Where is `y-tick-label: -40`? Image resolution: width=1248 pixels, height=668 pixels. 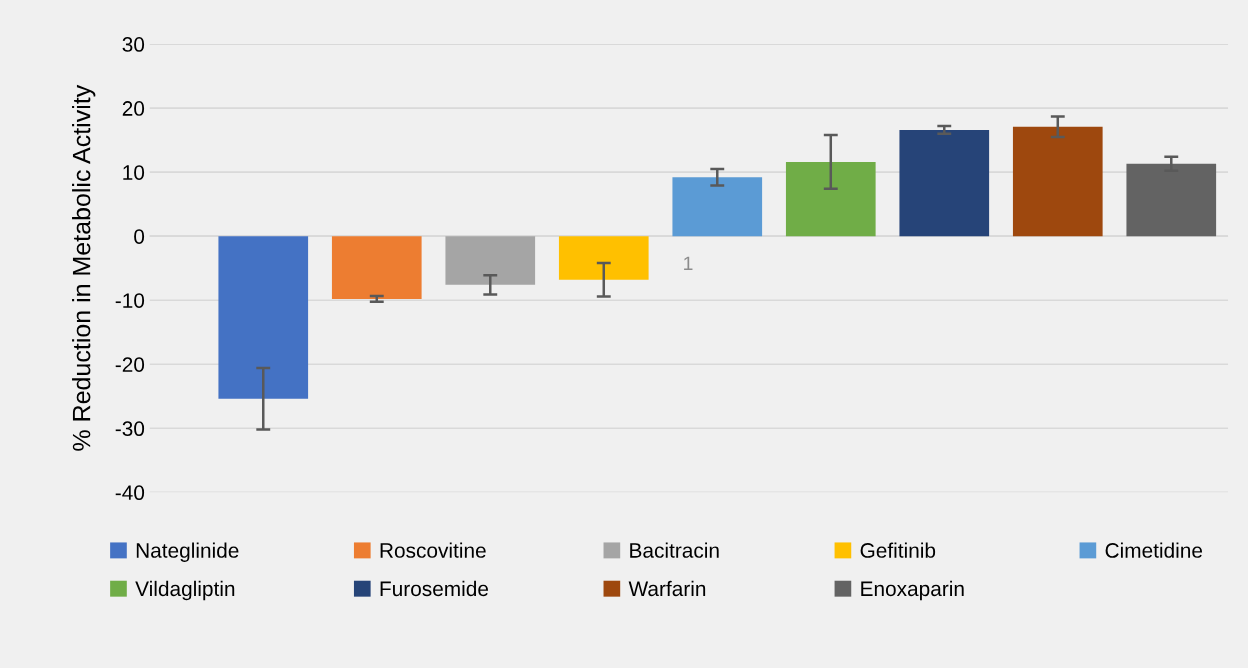 y-tick-label: -40 is located at coordinates (130, 493).